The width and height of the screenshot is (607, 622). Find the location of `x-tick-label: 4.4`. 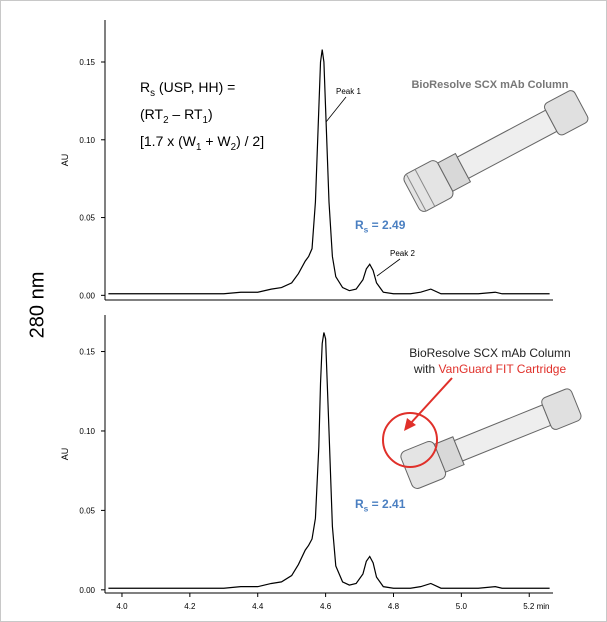

x-tick-label: 4.4 is located at coordinates (258, 606).